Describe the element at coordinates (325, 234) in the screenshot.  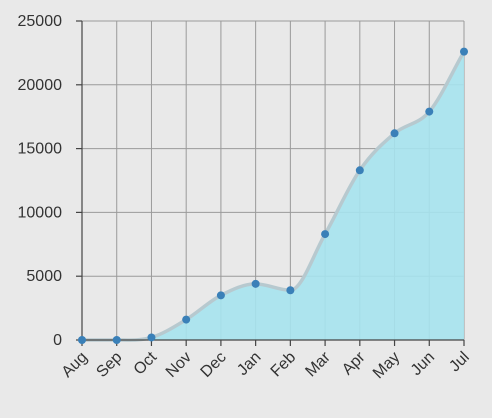
I see `data-point-mar` at that location.